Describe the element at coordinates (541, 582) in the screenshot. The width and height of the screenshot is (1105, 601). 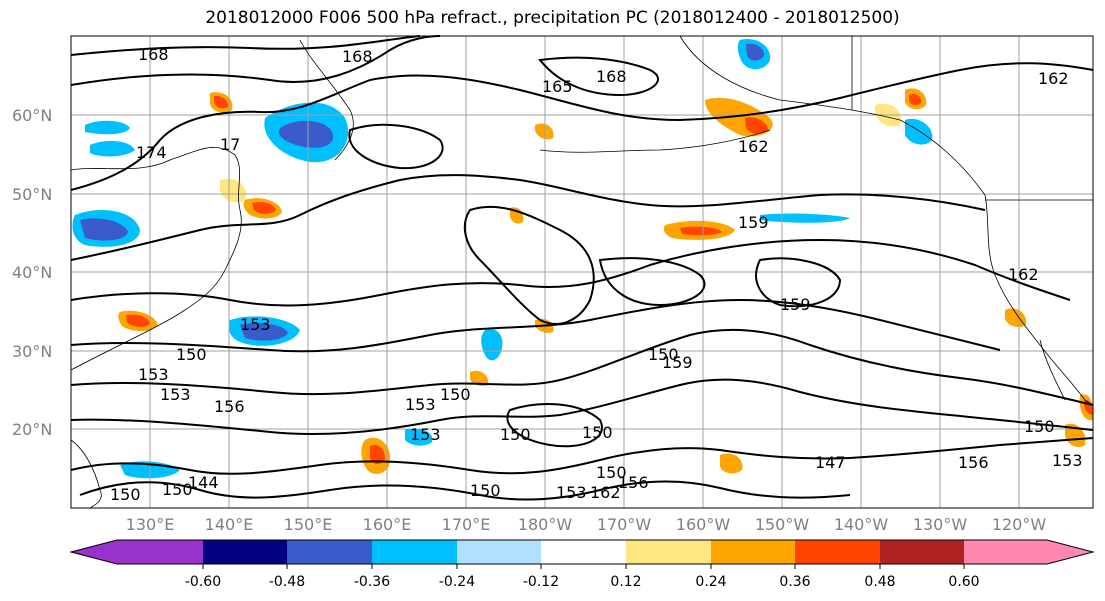
I see `colorbar-tick-label: -0.12` at that location.